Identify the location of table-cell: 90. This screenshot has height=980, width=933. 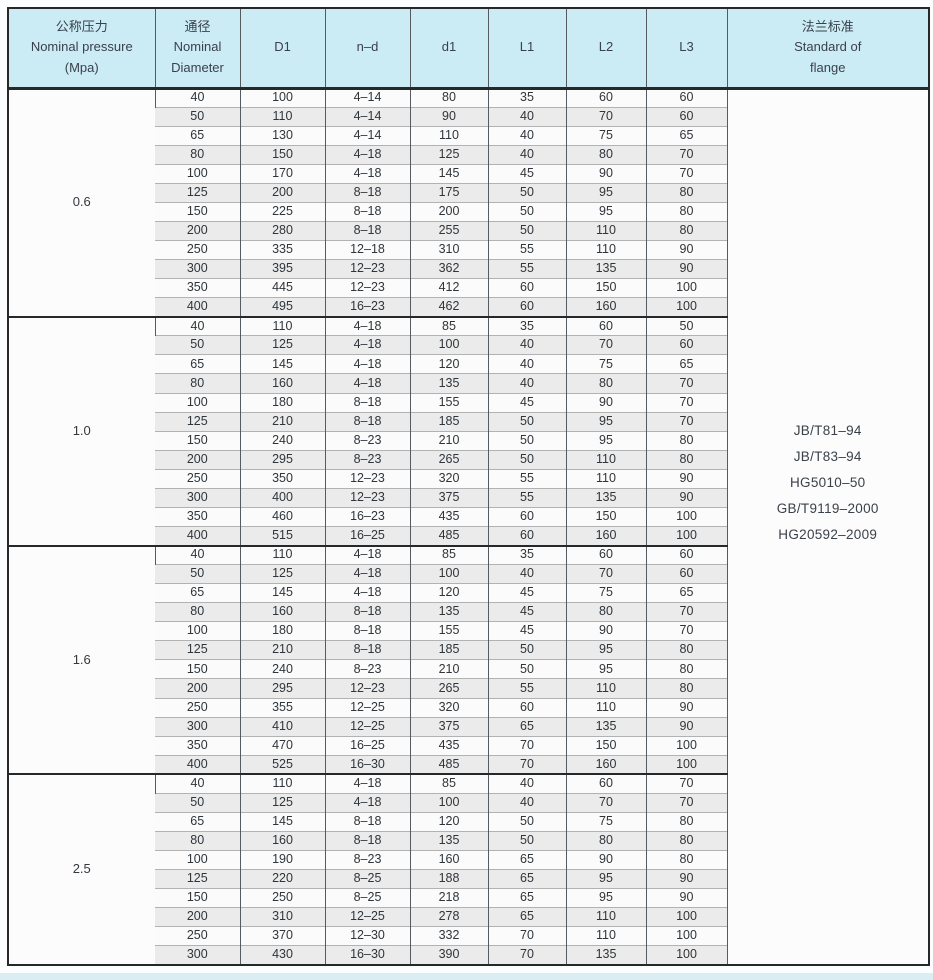
(686, 726).